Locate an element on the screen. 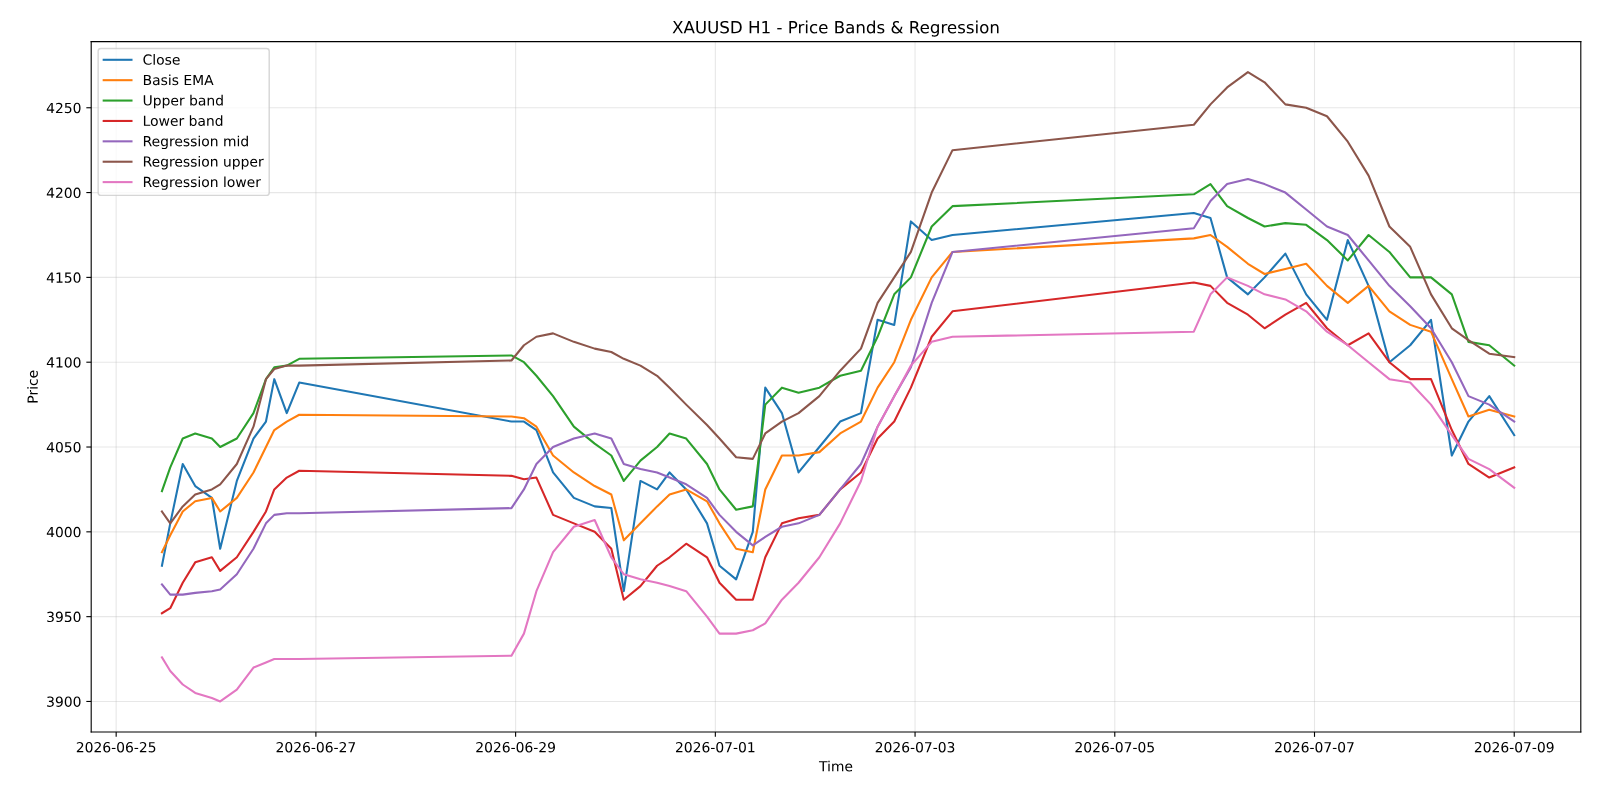 The width and height of the screenshot is (1600, 800). y-axis-title: Price is located at coordinates (32, 386).